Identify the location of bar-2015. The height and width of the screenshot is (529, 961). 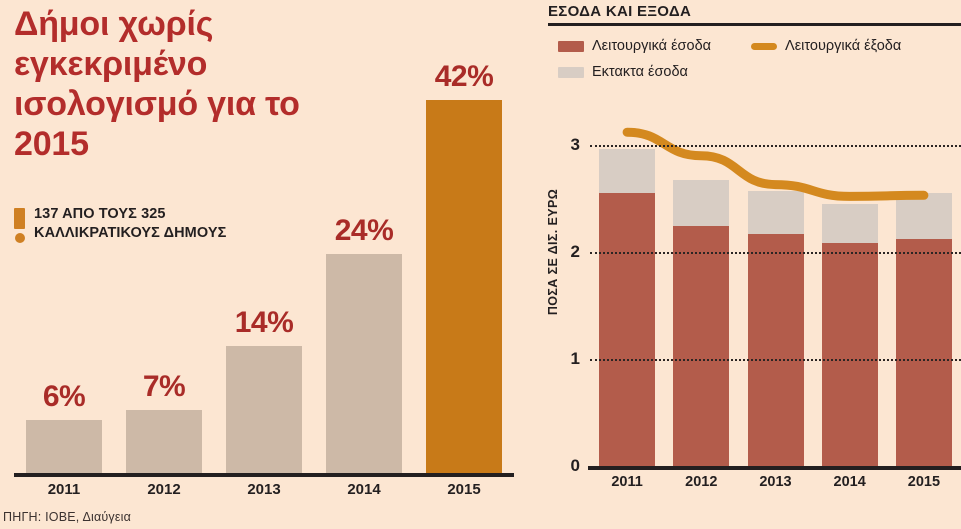
(464, 287).